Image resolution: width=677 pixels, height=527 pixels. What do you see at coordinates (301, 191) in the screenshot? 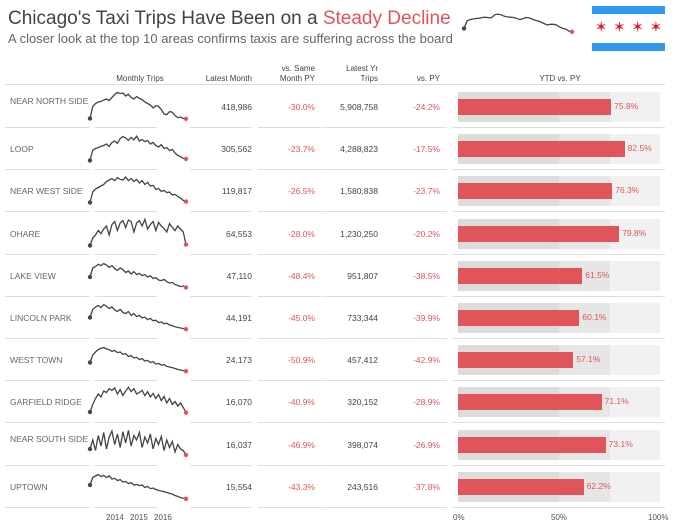
I see `vs-same-month: -26.5%` at bounding box center [301, 191].